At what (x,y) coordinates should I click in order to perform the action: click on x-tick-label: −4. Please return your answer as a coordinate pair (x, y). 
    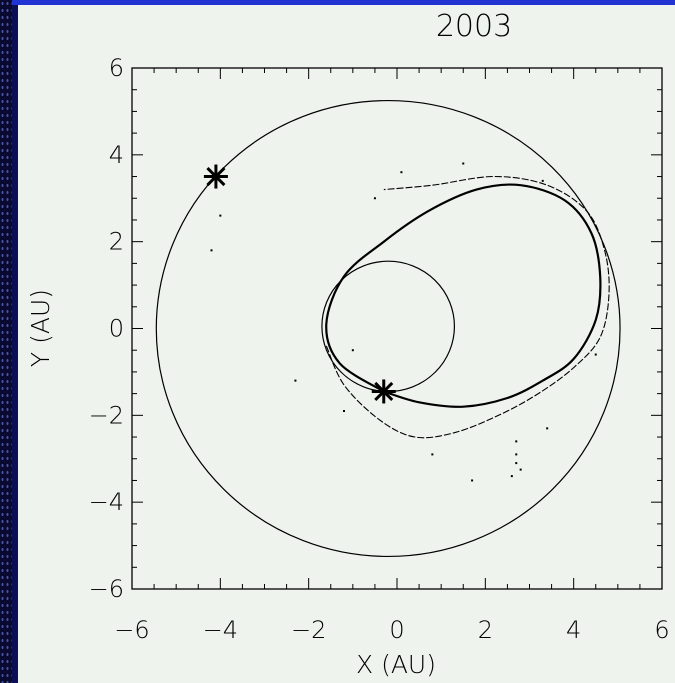
    Looking at the image, I should click on (220, 630).